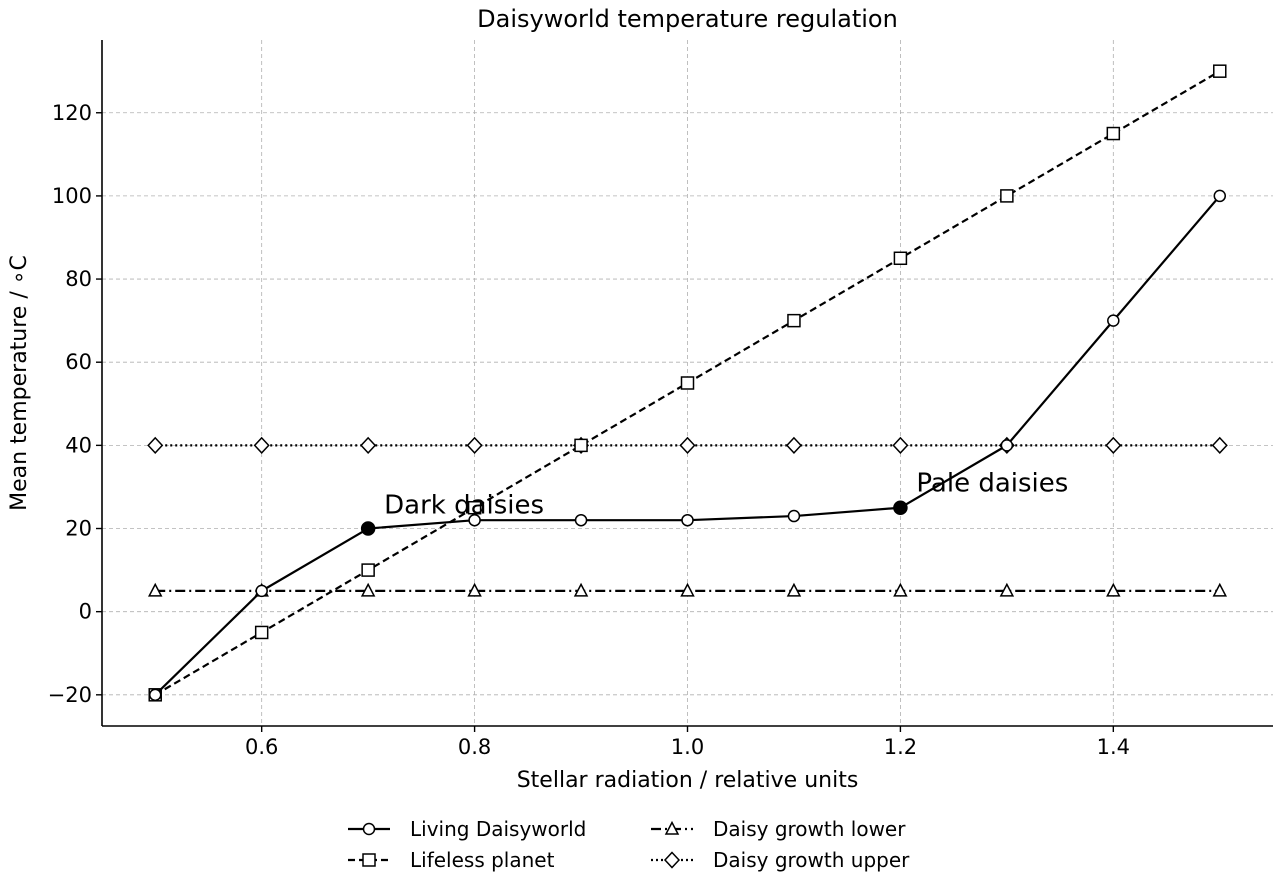 The height and width of the screenshot is (880, 1280). What do you see at coordinates (992, 484) in the screenshot?
I see `annotation-label: Pale daisies` at bounding box center [992, 484].